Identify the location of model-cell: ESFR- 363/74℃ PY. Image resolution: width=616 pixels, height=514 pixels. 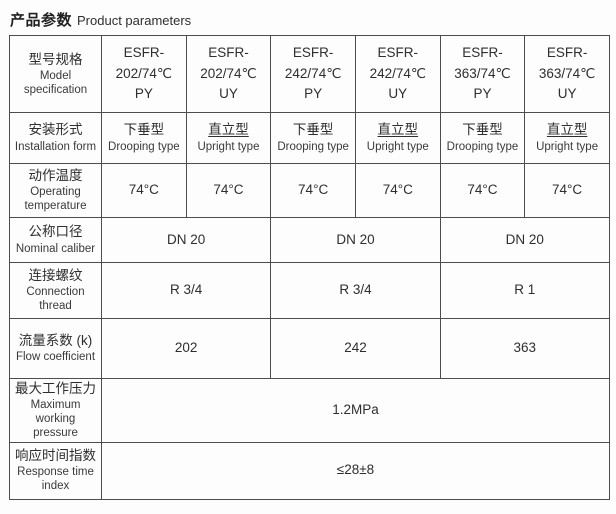
(482, 74).